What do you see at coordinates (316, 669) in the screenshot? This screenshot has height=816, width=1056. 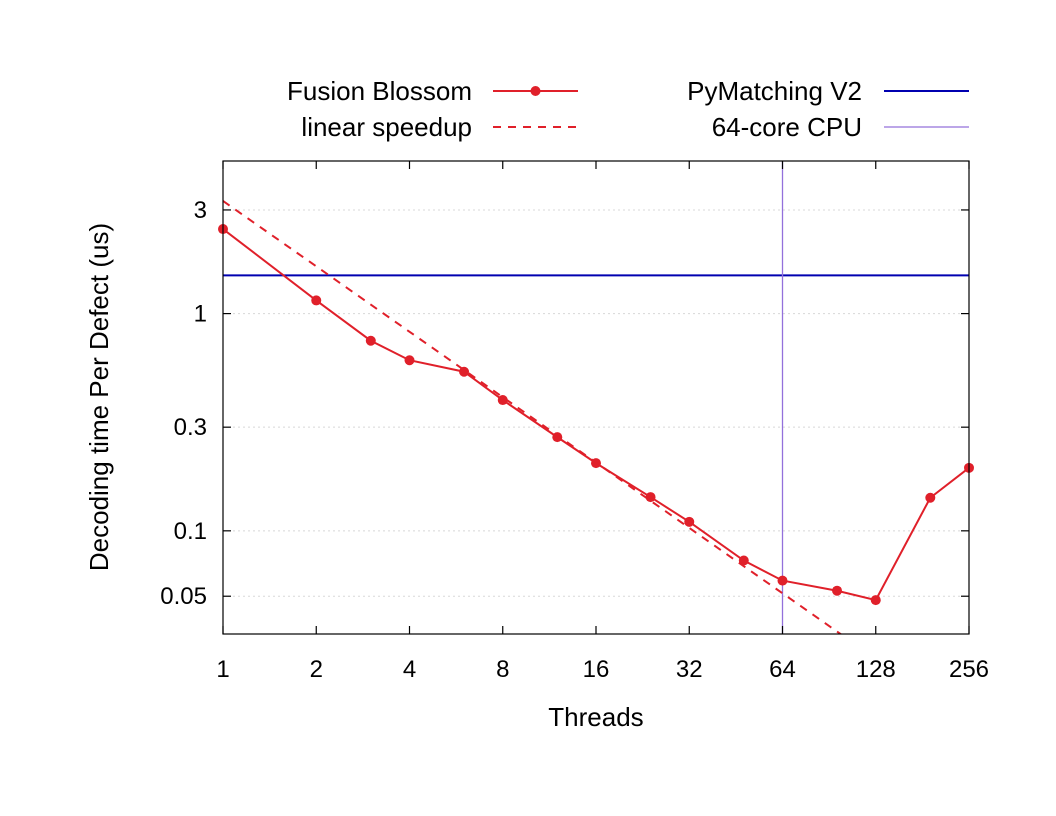 I see `x-tick-label: 2` at bounding box center [316, 669].